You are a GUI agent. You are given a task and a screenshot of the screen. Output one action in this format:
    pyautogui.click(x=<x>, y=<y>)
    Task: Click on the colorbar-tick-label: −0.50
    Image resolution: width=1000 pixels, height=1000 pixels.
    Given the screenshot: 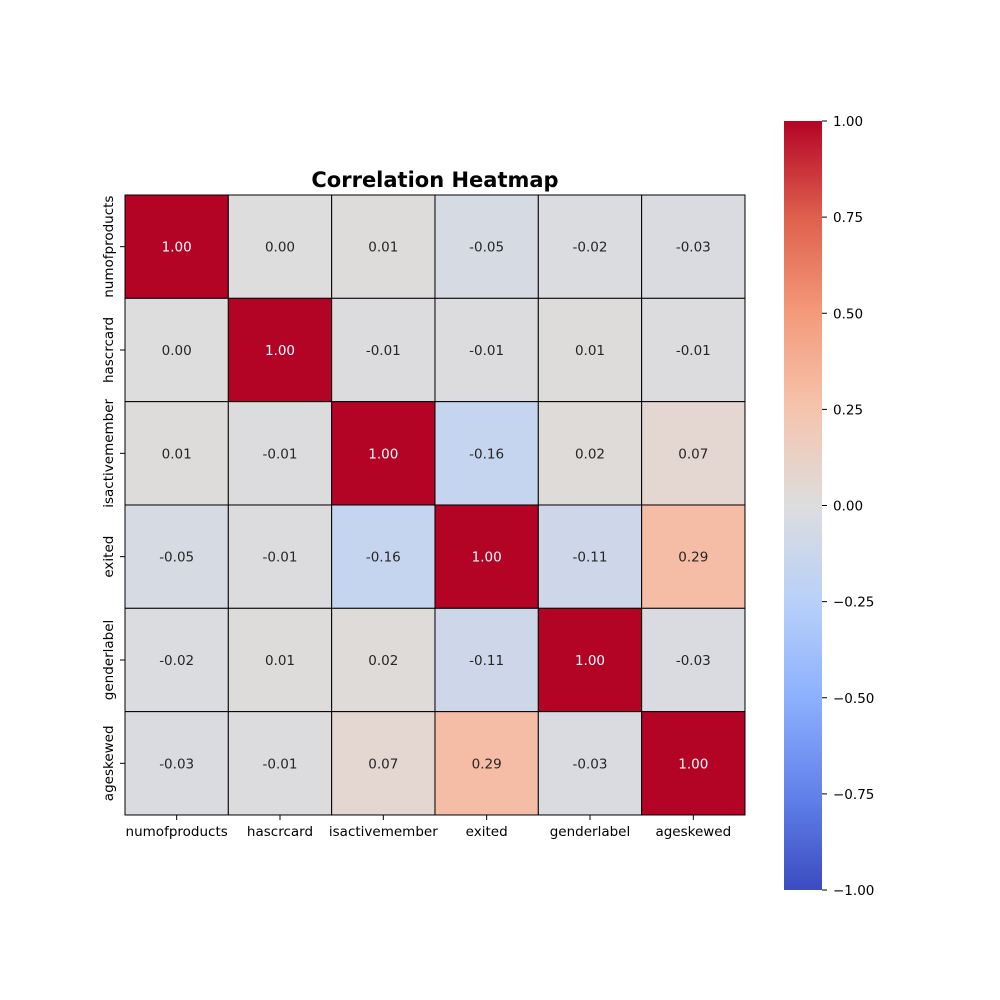 What is the action you would take?
    pyautogui.click(x=853, y=699)
    